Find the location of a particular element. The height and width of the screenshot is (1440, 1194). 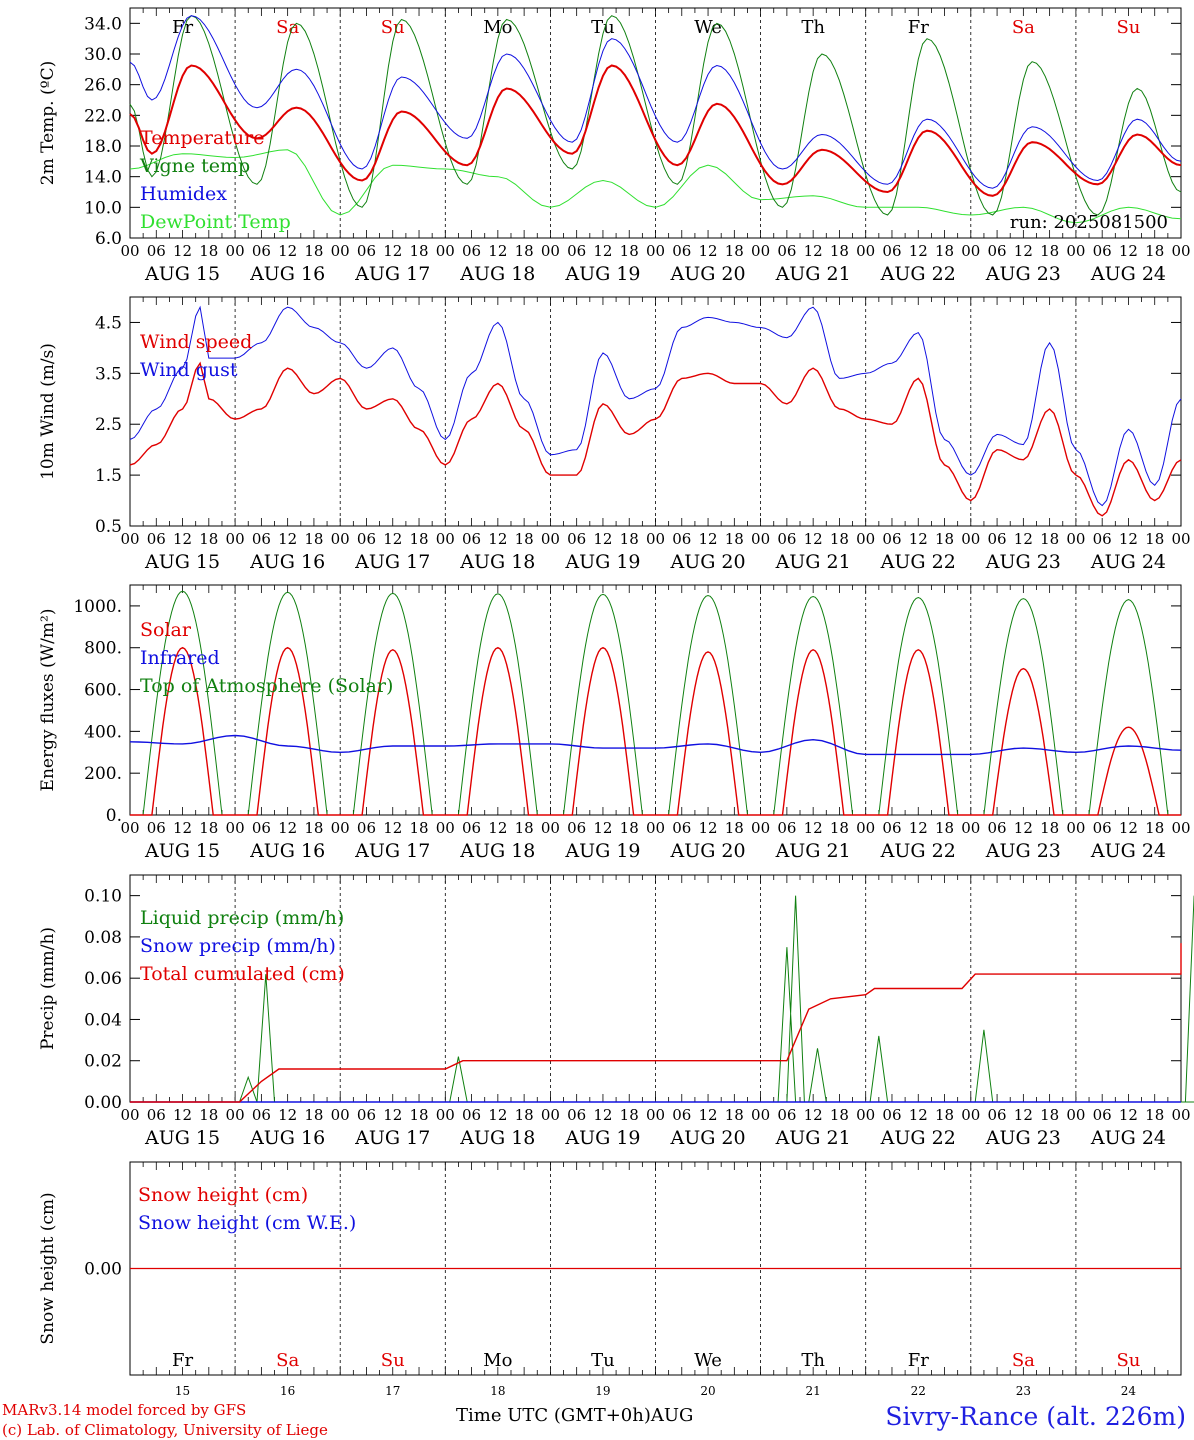

weekday-label: Mo is located at coordinates (497, 27).